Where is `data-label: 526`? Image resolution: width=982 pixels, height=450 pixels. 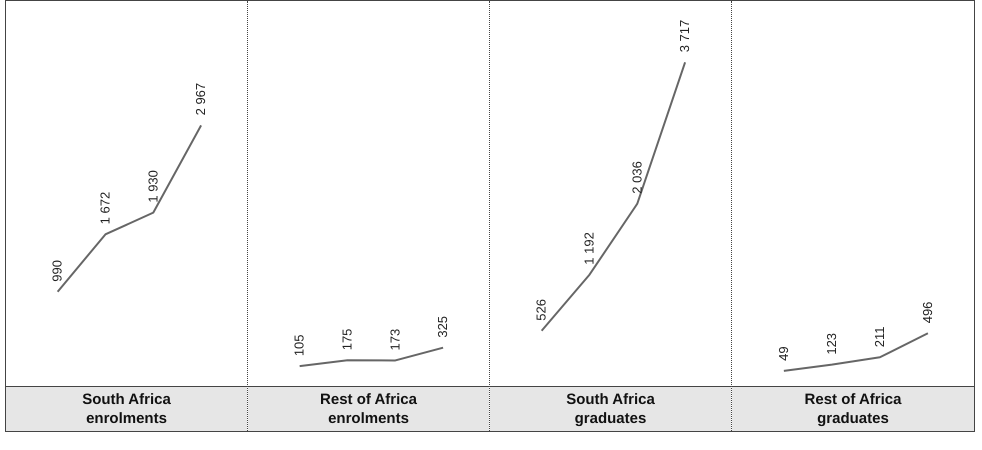 data-label: 526 is located at coordinates (541, 310).